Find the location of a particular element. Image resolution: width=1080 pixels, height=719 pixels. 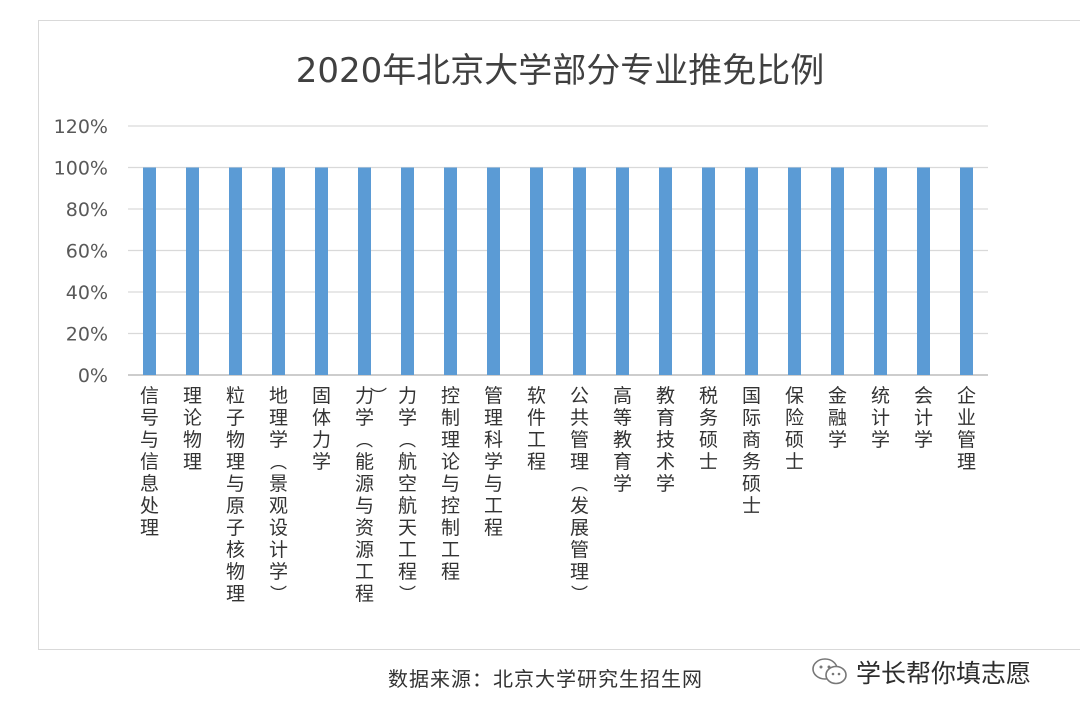

x-tick-label: 固体力学 is located at coordinates (321, 429).